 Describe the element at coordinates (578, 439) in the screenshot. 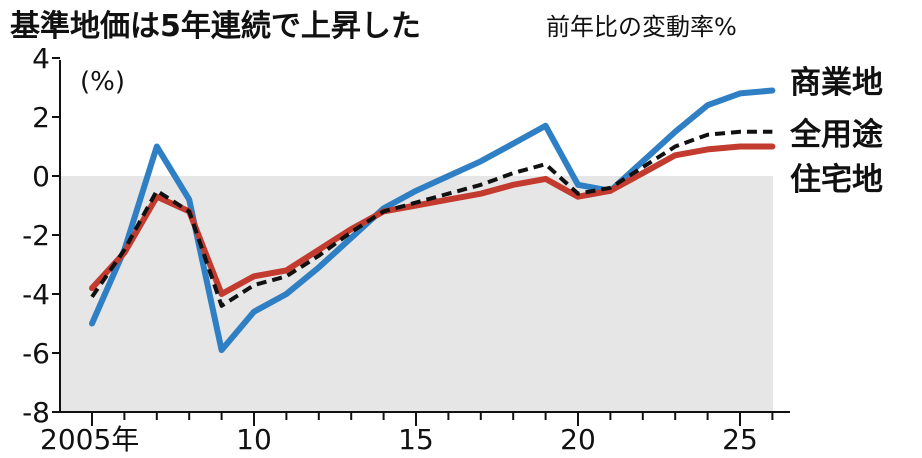

I see `x-tick-label: 20` at that location.